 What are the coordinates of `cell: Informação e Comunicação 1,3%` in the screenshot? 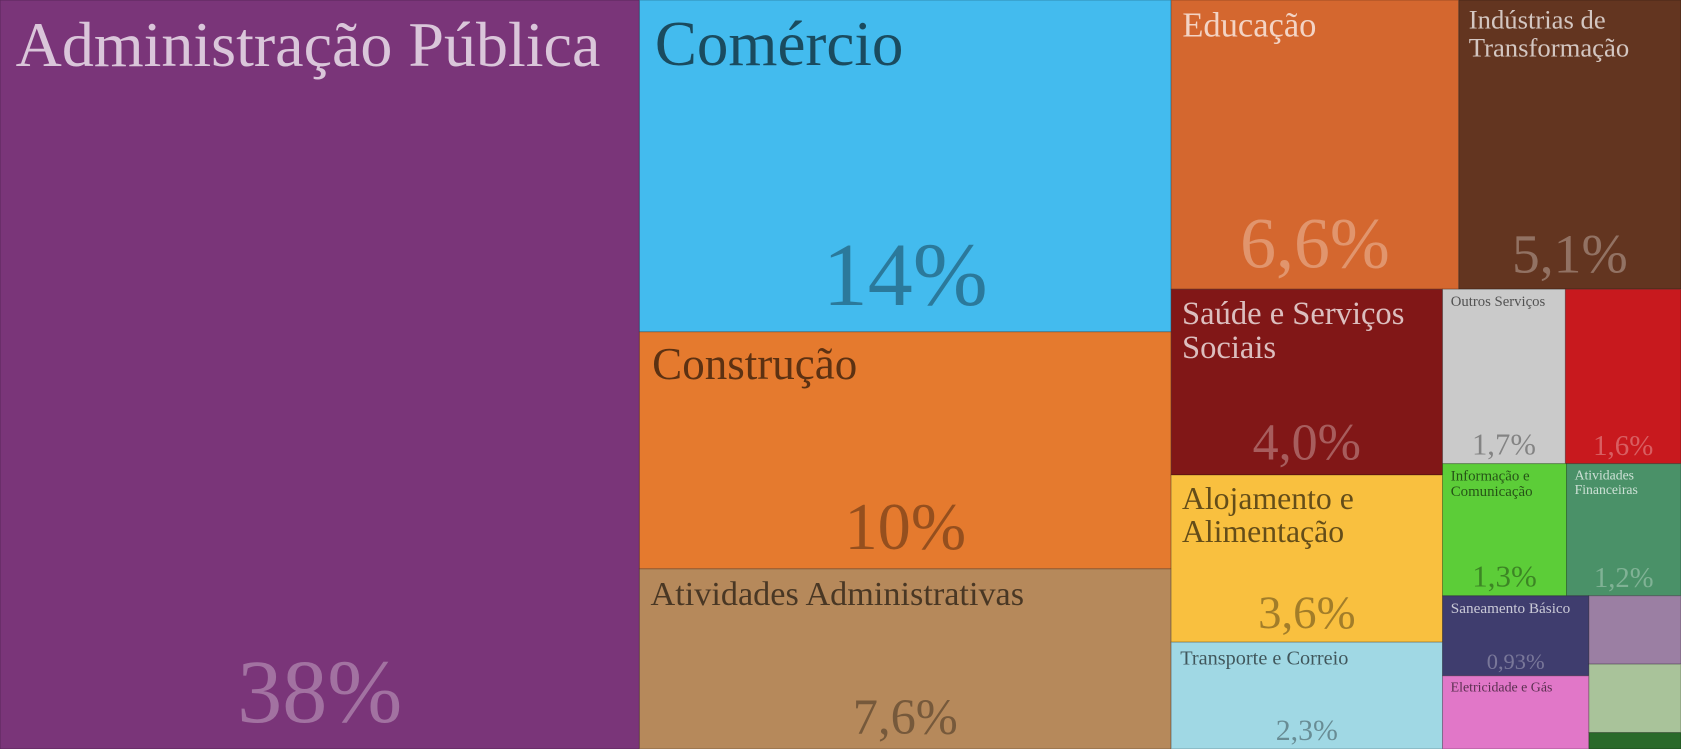 It's located at (1505, 530).